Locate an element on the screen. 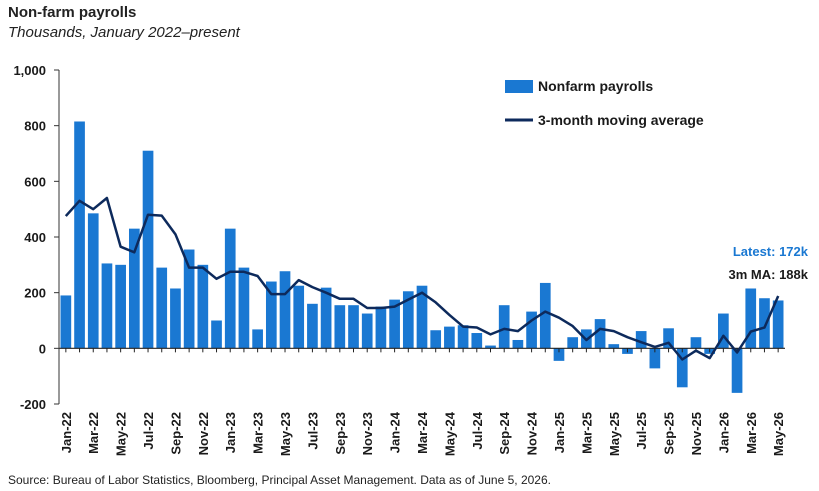 This screenshot has width=819, height=491. x-tick-label: Jan-23 is located at coordinates (230, 432).